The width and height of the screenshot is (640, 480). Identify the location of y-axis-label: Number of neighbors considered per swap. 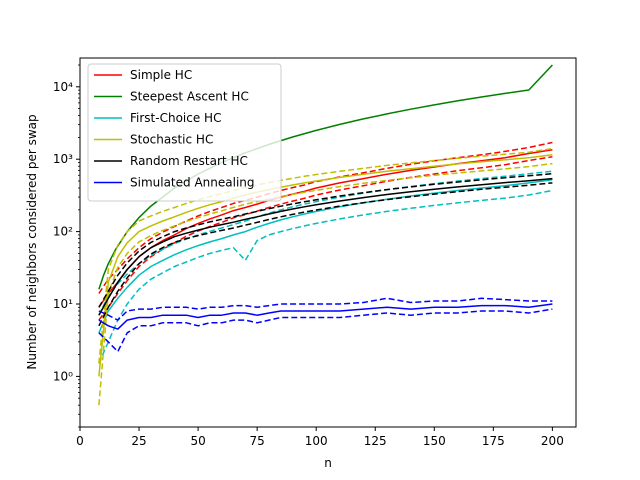
(32, 241).